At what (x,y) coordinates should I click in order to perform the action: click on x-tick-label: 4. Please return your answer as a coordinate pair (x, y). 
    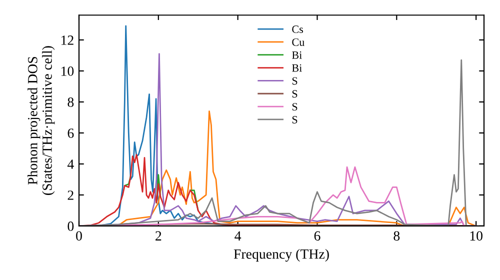
    Looking at the image, I should click on (238, 235).